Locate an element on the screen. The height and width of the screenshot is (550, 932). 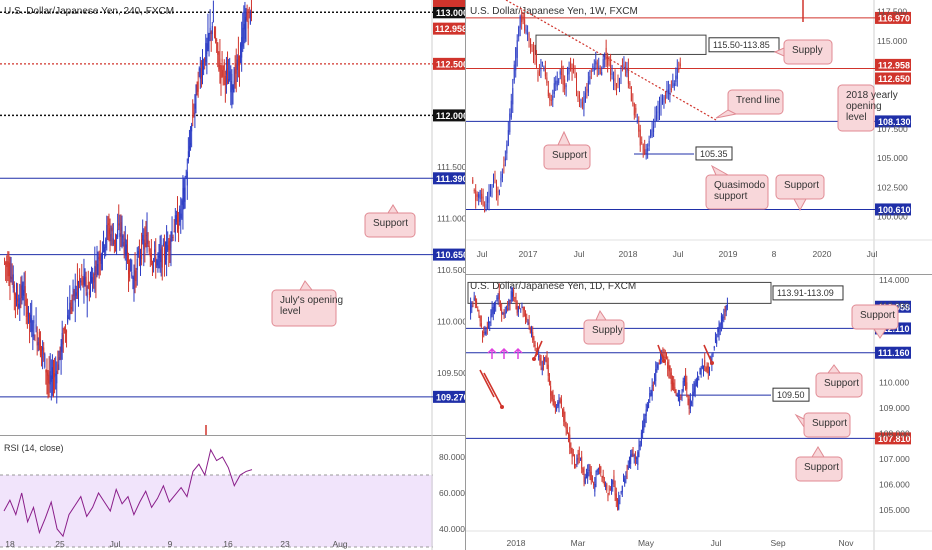
h4-july-open-callout-text: level is located at coordinates (290, 311).